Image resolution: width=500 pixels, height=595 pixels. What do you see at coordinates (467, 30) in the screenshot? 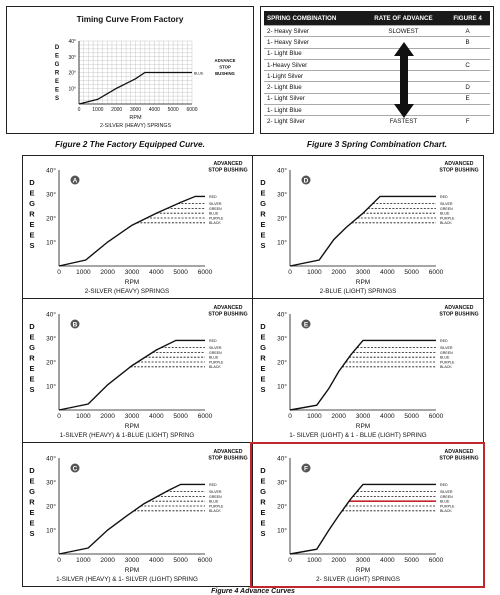
I see `cell-figure: A` at bounding box center [467, 30].